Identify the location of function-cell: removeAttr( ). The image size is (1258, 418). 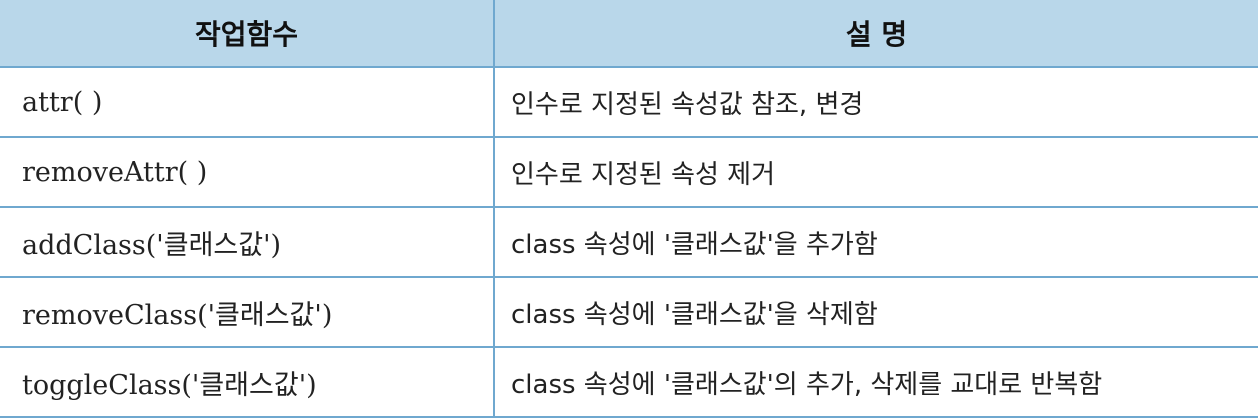
(247, 172).